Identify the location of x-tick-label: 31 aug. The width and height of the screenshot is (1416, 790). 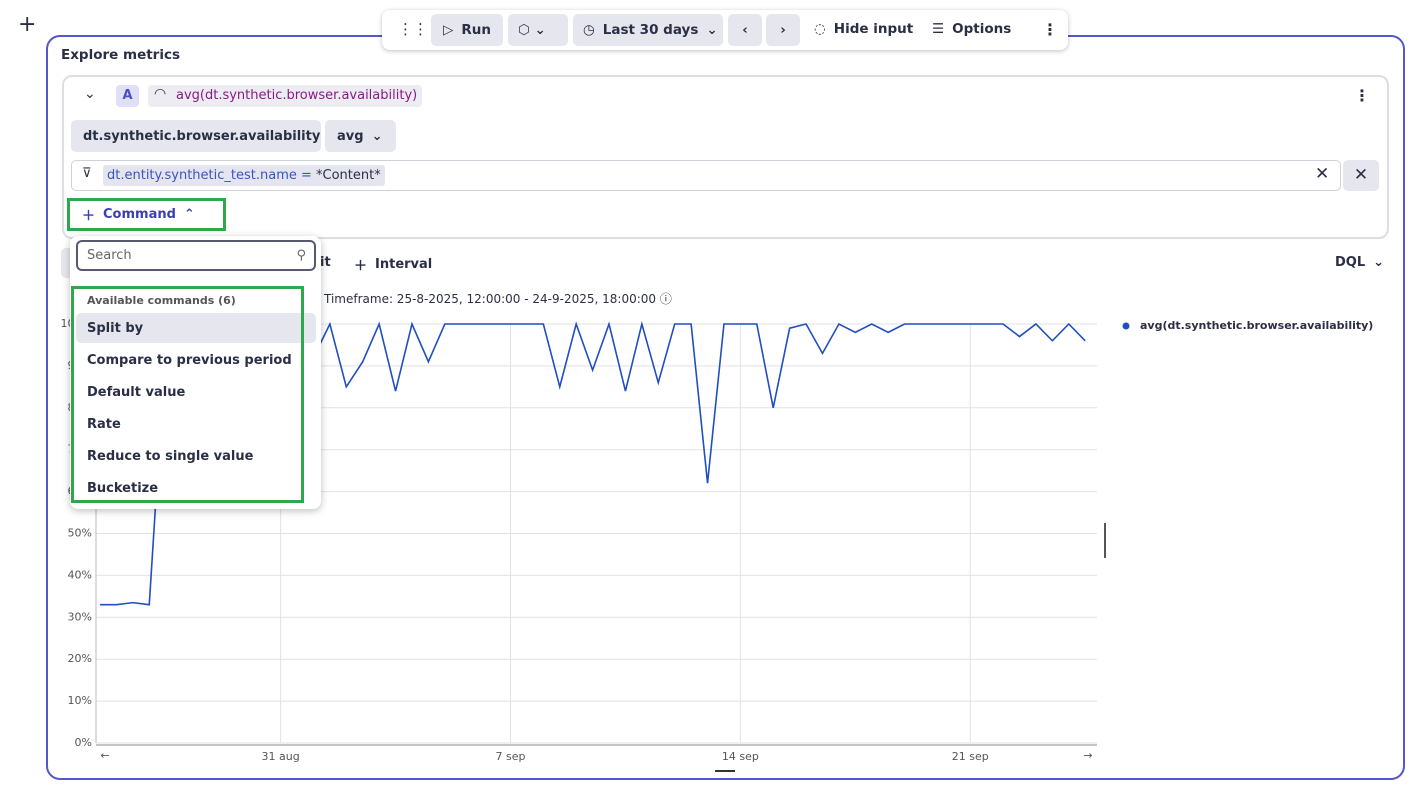
(281, 756).